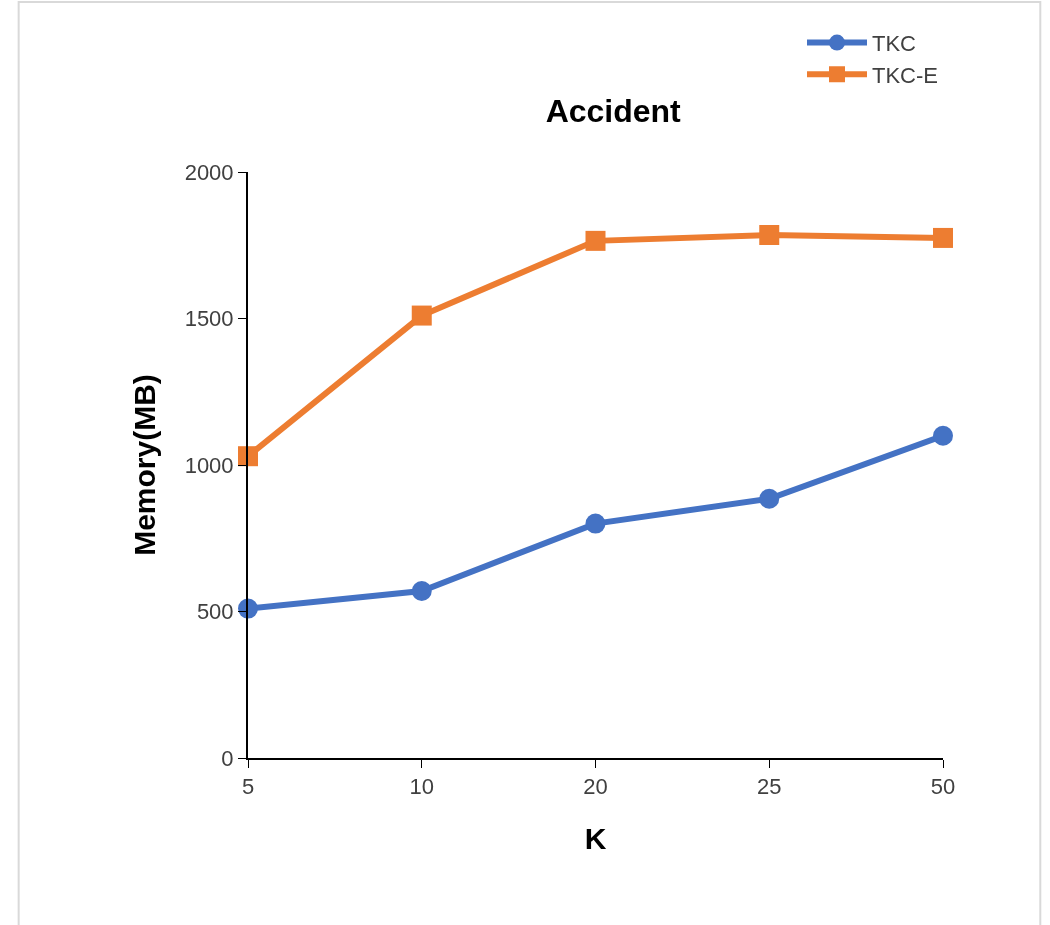 This screenshot has height=925, width=1050. What do you see at coordinates (613, 111) in the screenshot?
I see `chart-title: Accident` at bounding box center [613, 111].